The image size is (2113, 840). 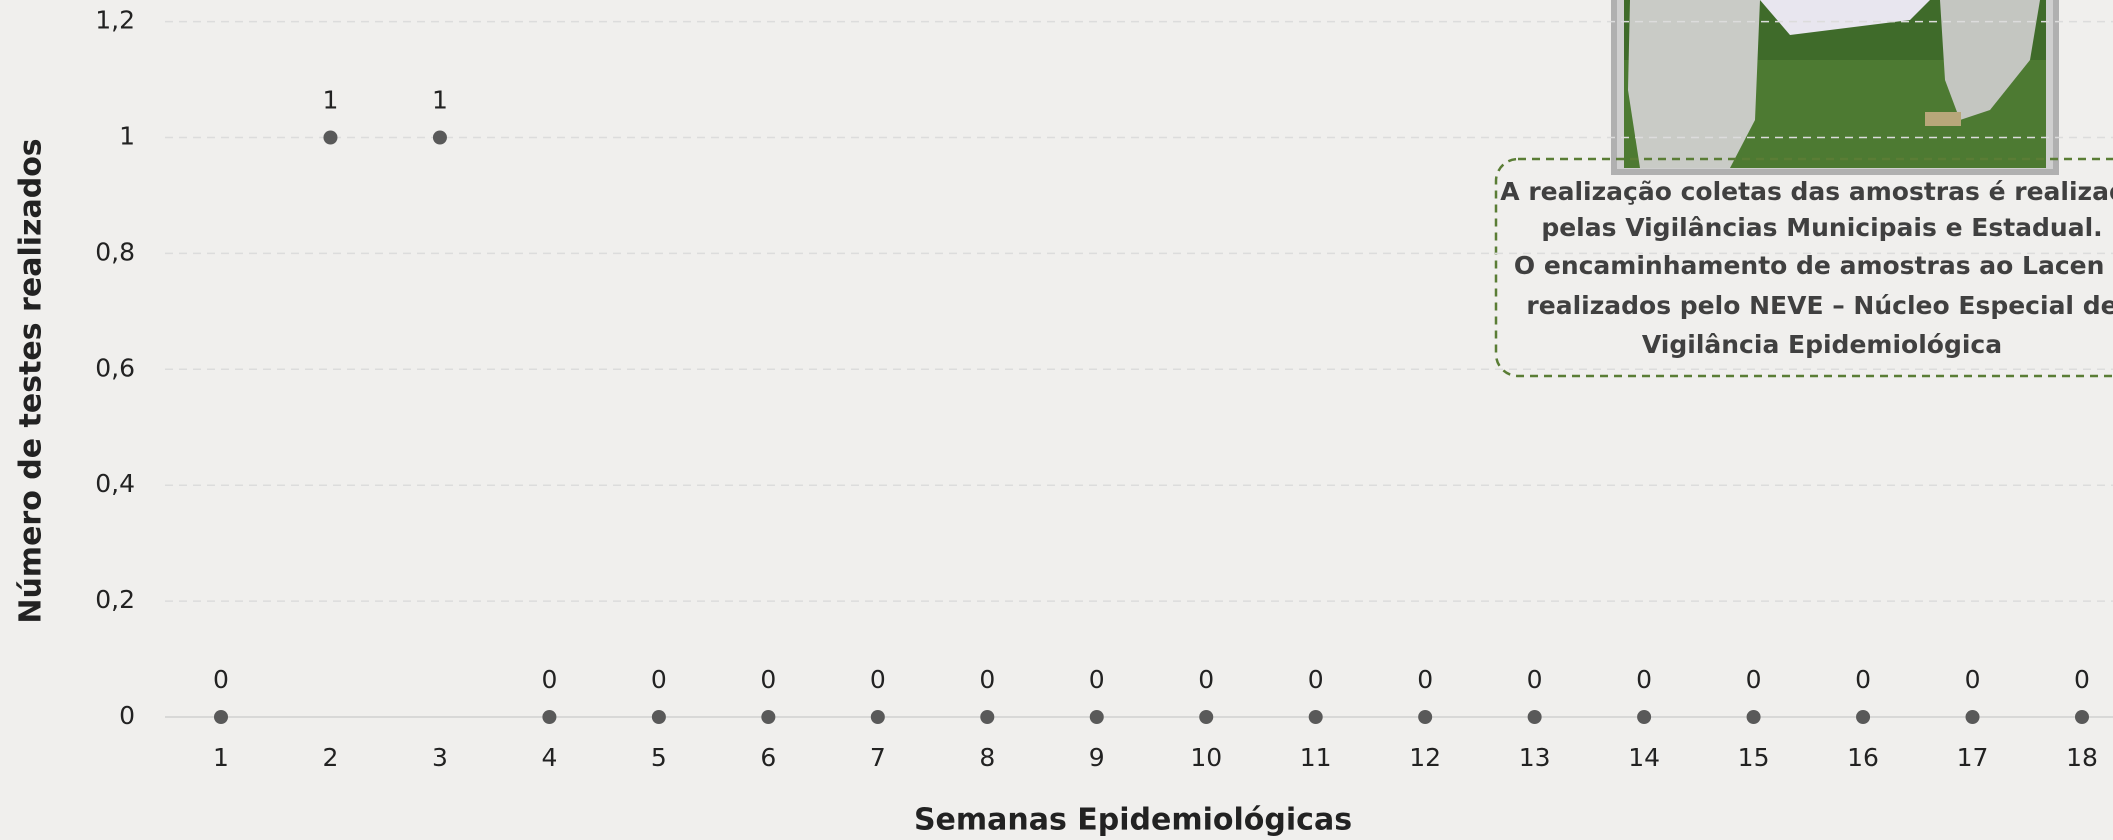 What do you see at coordinates (115, 20) in the screenshot?
I see `y-tick-label: 1,2` at bounding box center [115, 20].